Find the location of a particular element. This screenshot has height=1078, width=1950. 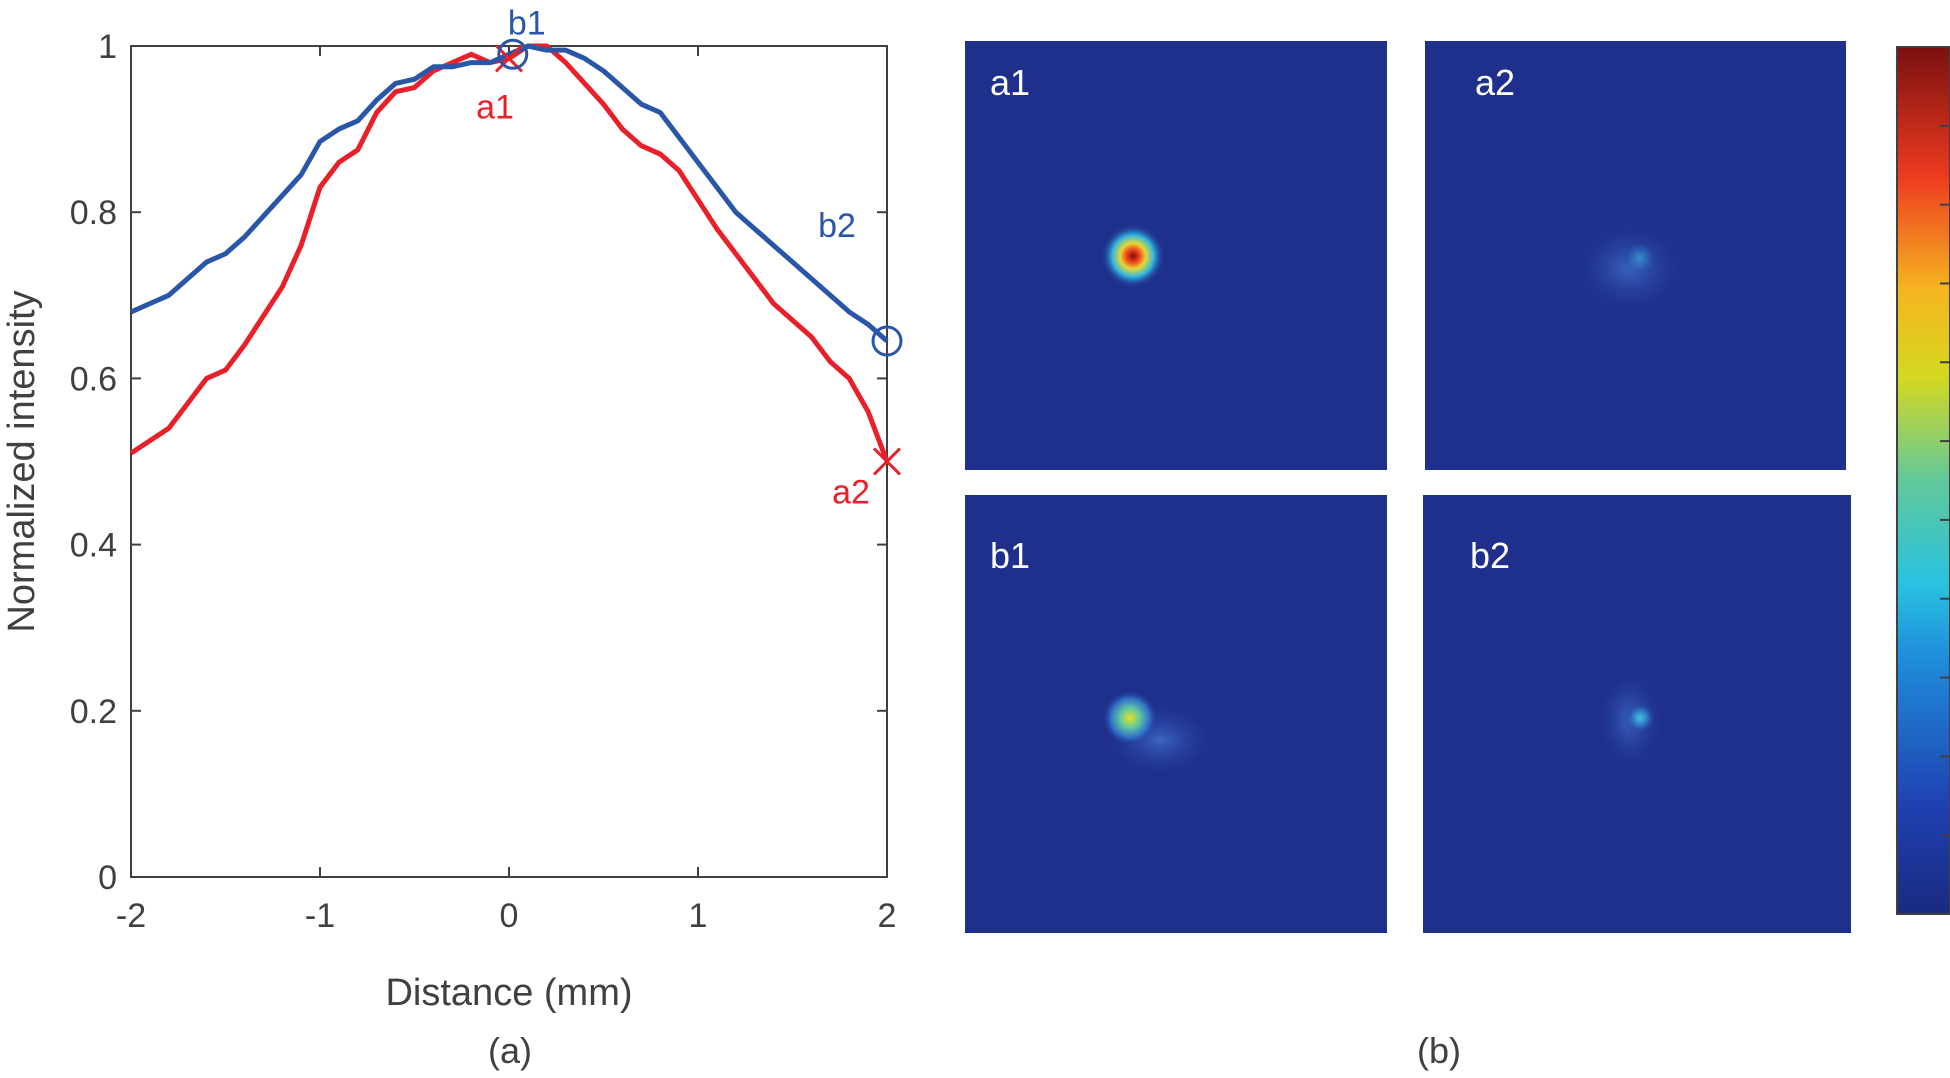

x-tick-label: -2 is located at coordinates (131, 916).